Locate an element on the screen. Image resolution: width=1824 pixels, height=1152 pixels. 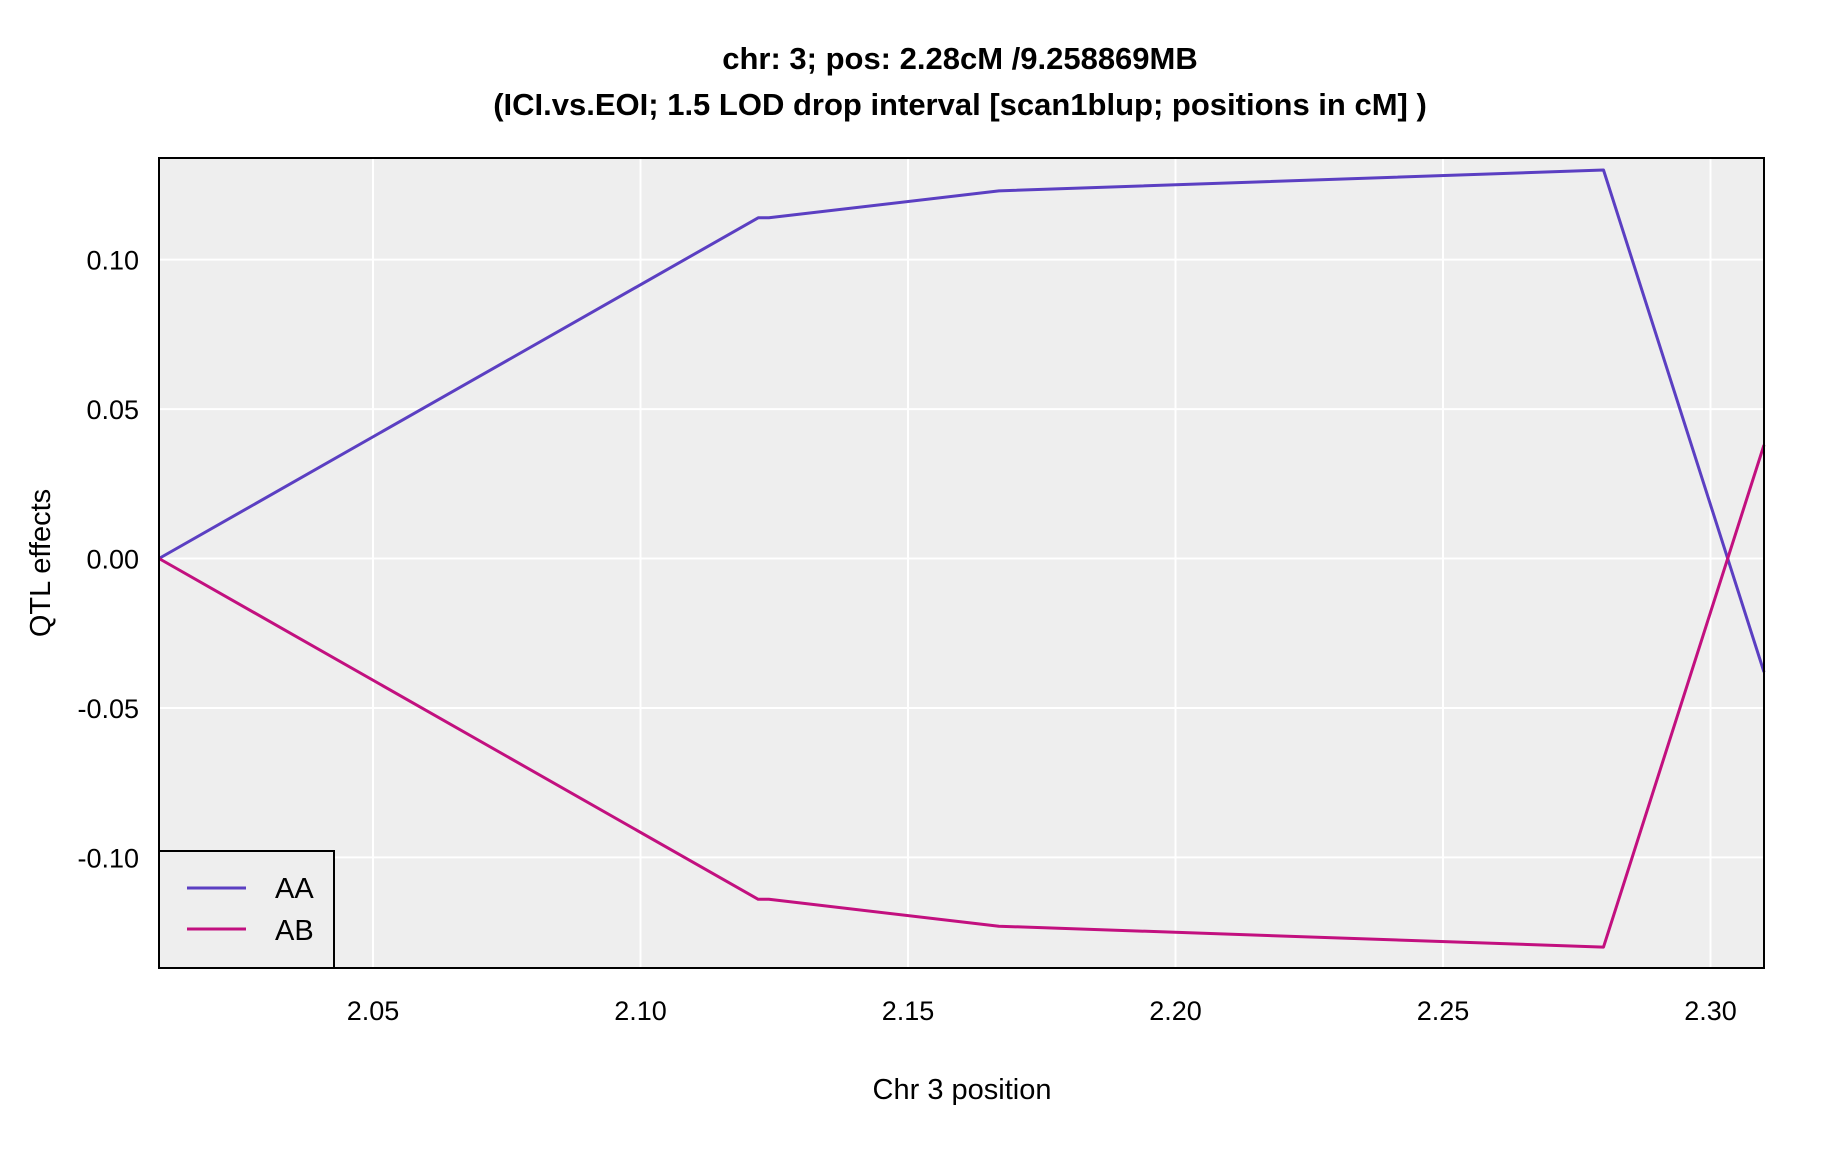
x-axis-ticks: 2.05 2.10 2.15 2.20 2.25 2.30 is located at coordinates (1042, 1011).